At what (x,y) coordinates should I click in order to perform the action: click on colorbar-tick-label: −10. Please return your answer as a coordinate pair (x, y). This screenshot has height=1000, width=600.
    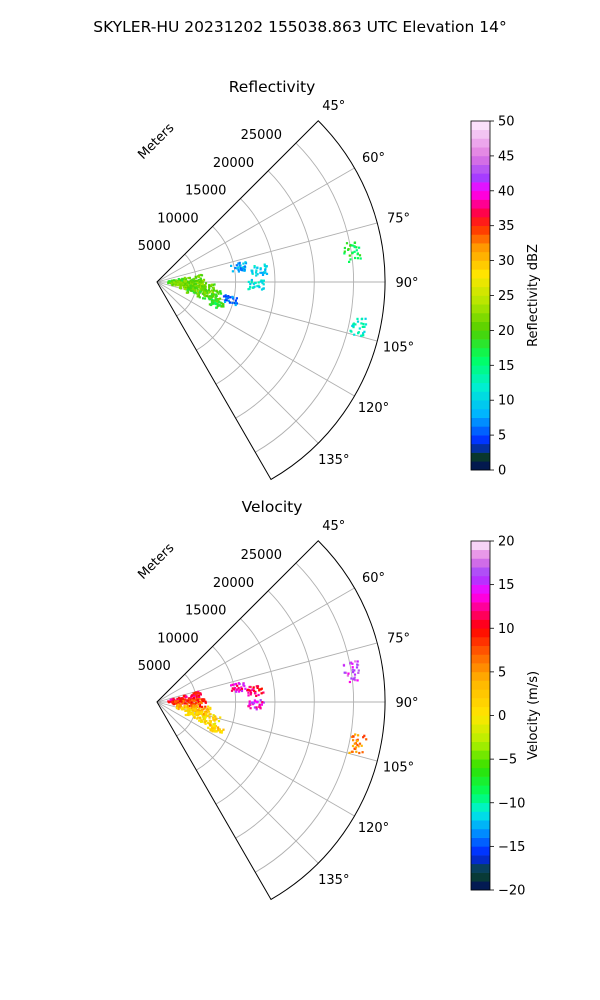
    Looking at the image, I should click on (511, 803).